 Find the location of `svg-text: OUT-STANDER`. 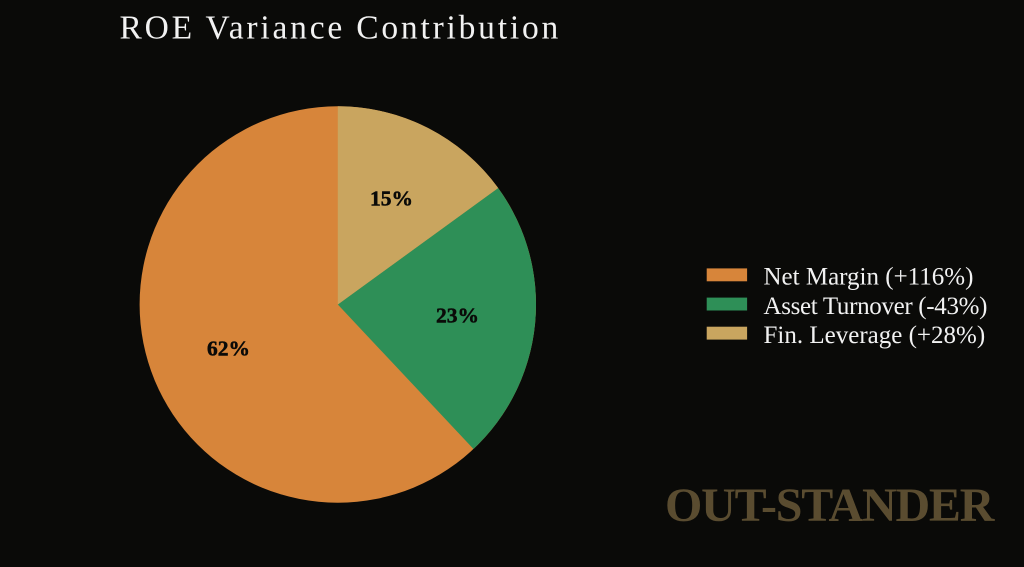

svg-text: OUT-STANDER is located at coordinates (830, 505).